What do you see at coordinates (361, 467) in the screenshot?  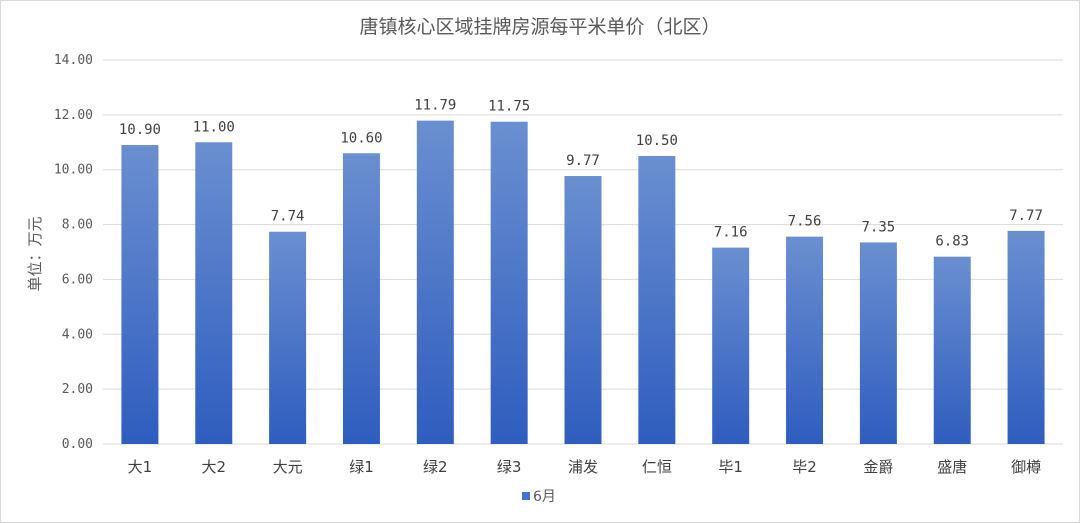 I see `x-tick-label: 绿1` at bounding box center [361, 467].